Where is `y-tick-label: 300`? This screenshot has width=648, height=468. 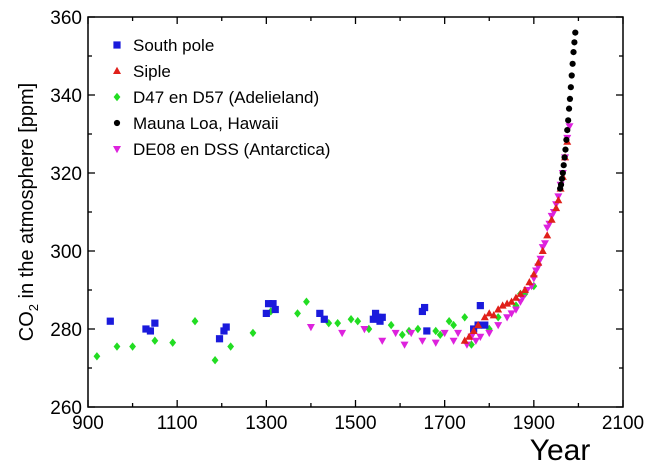 y-tick-label: 300 is located at coordinates (66, 252).